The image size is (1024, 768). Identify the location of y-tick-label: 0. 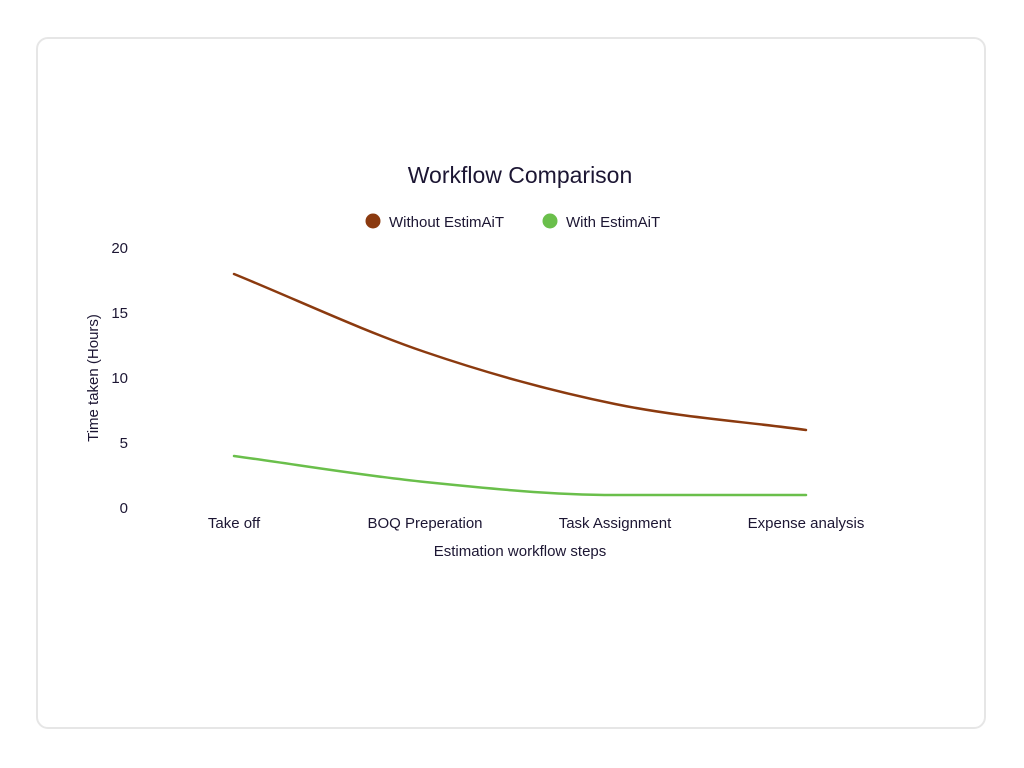
(124, 508).